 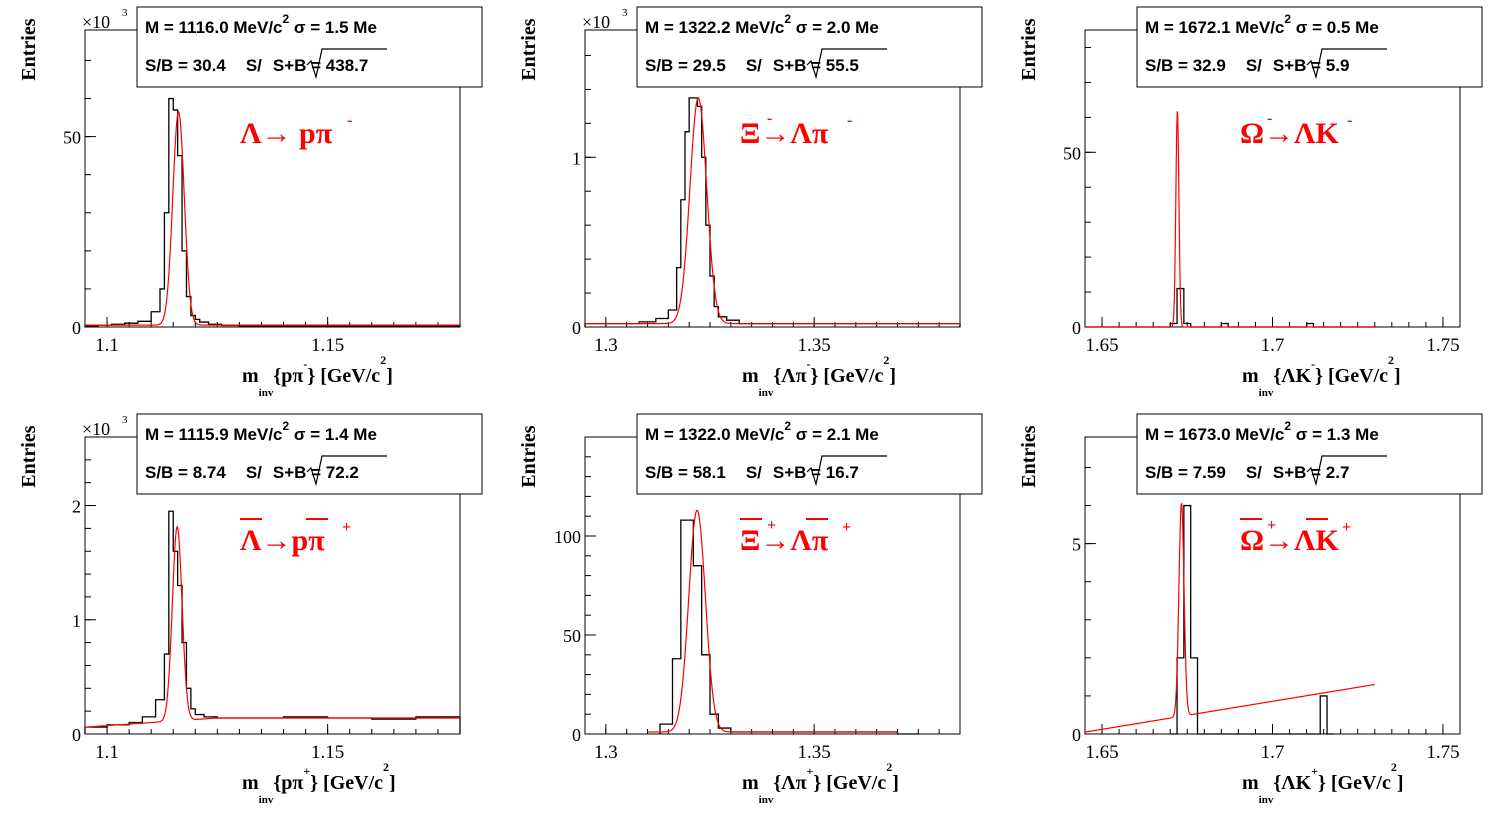 What do you see at coordinates (282, 540) in the screenshot?
I see `decay-title: Λ→pπ` at bounding box center [282, 540].